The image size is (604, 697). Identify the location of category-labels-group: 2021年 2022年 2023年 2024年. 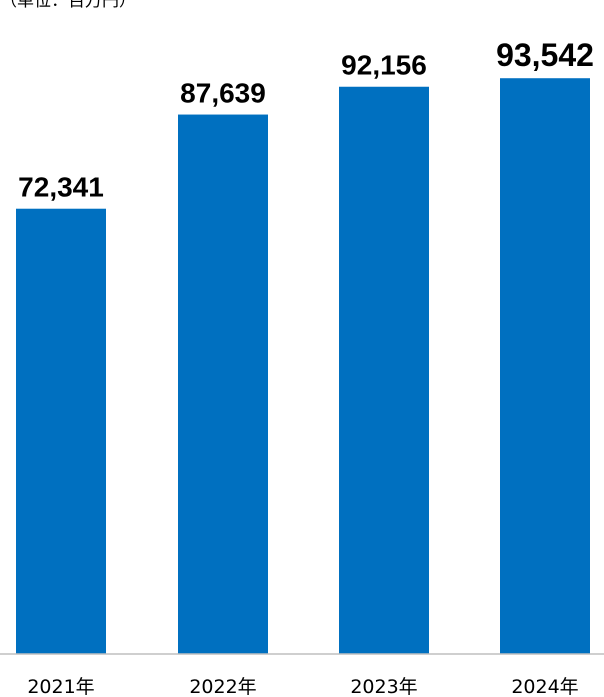
(302, 686).